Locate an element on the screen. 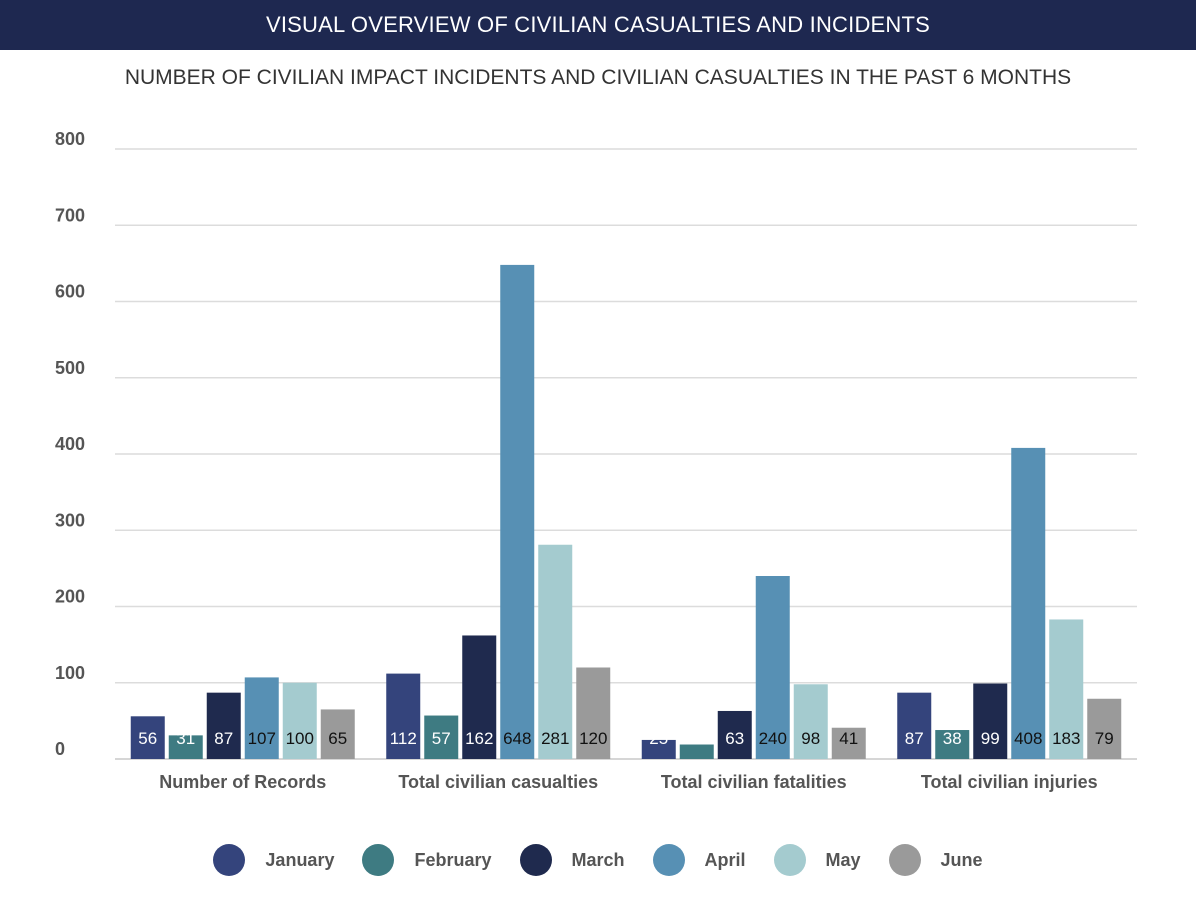 The image size is (1196, 910). legend-label: February is located at coordinates (453, 859).